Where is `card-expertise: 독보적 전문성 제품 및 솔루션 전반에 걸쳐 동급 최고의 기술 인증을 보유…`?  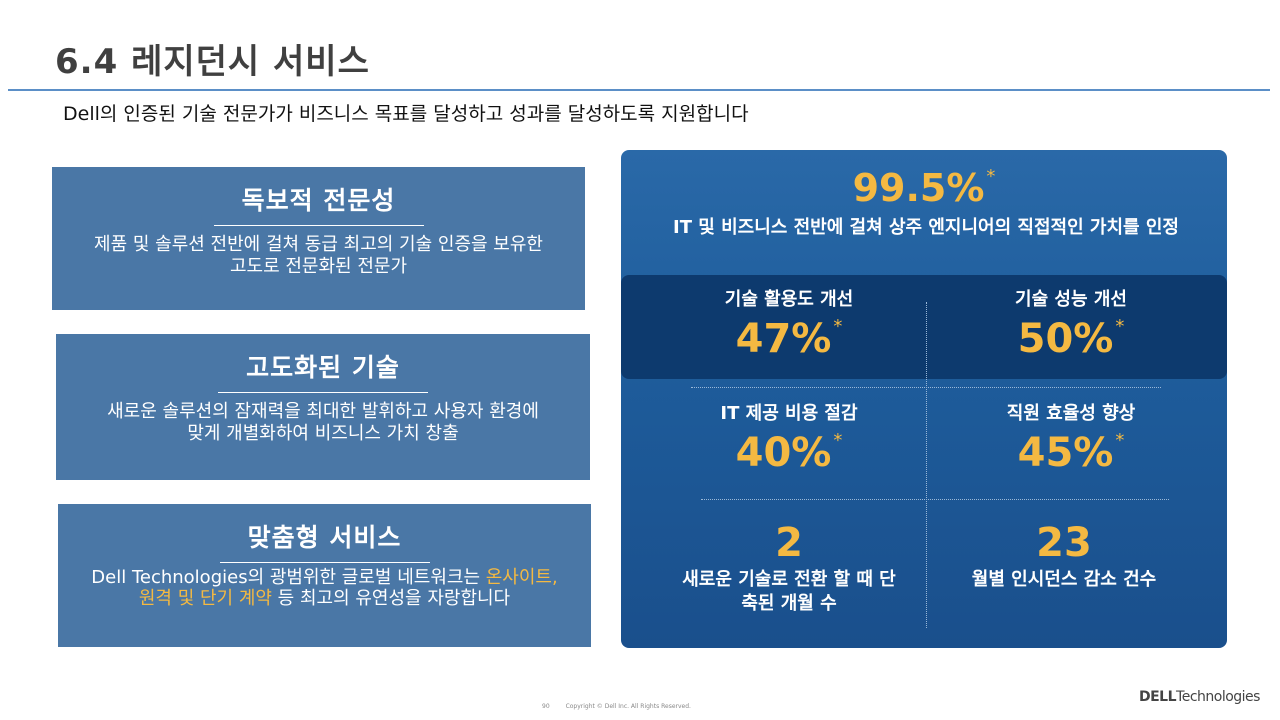 card-expertise: 독보적 전문성 제품 및 솔루션 전반에 걸쳐 동급 최고의 기술 인증을 보유… is located at coordinates (318, 238).